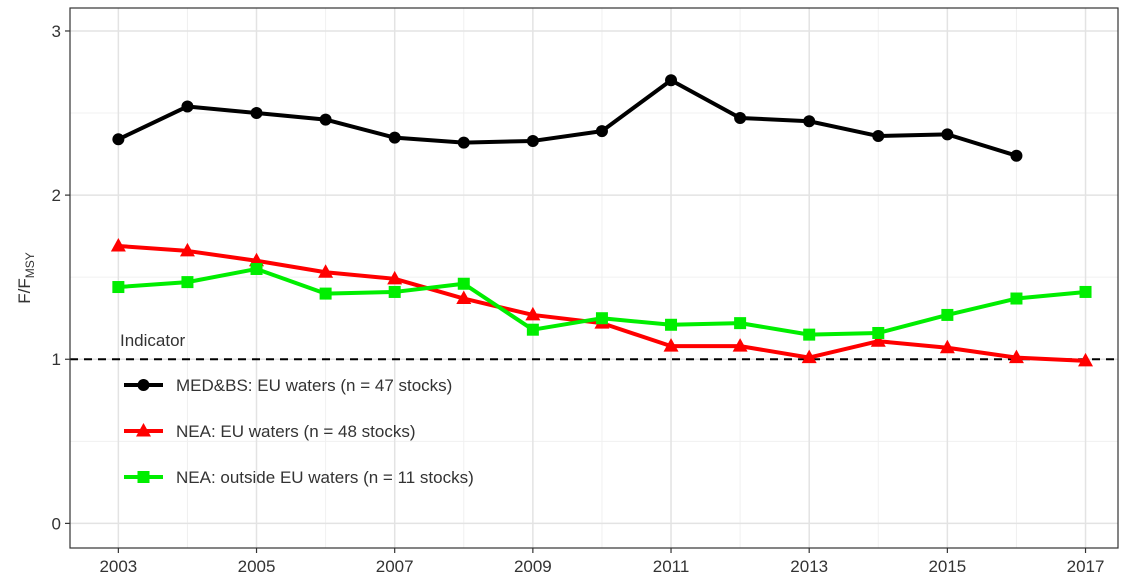 The image size is (1130, 585). What do you see at coordinates (567, 118) in the screenshot?
I see `series-line` at bounding box center [567, 118].